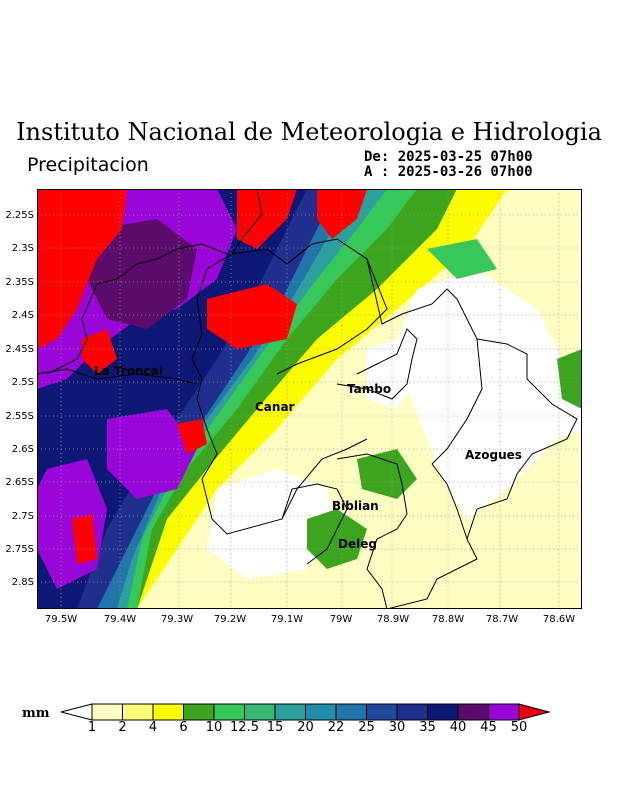 The image size is (618, 800). I want to click on y-tick-label: 2.7S, so click(22, 516).